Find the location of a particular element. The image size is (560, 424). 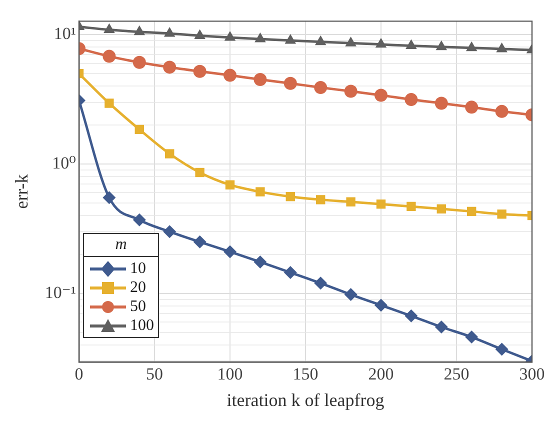

y-tick-label: 10⁰ is located at coordinates (64, 162).